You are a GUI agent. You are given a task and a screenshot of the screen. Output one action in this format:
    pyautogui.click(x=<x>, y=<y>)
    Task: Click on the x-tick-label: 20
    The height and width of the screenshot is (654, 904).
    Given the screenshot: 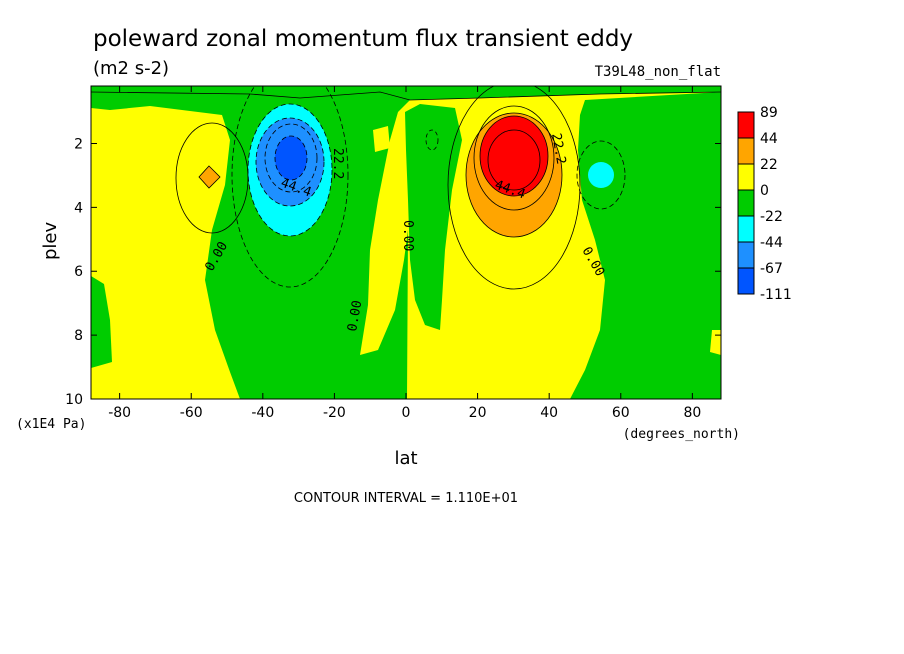 What is the action you would take?
    pyautogui.click(x=478, y=413)
    